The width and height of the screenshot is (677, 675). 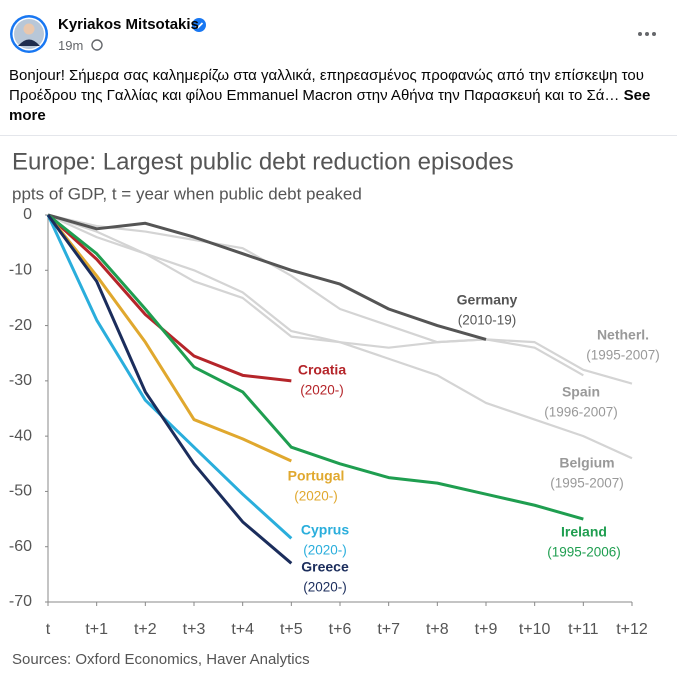 What do you see at coordinates (584, 532) in the screenshot?
I see `series-label: Ireland` at bounding box center [584, 532].